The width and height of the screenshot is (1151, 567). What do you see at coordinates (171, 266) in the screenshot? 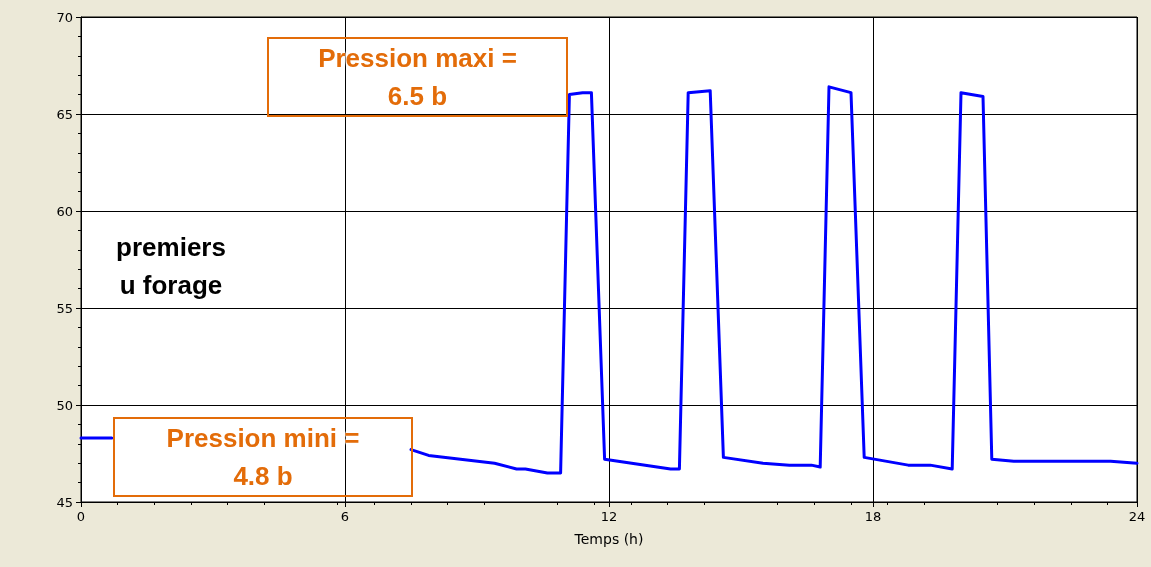
I see `annotation: premiers u forage` at bounding box center [171, 266].